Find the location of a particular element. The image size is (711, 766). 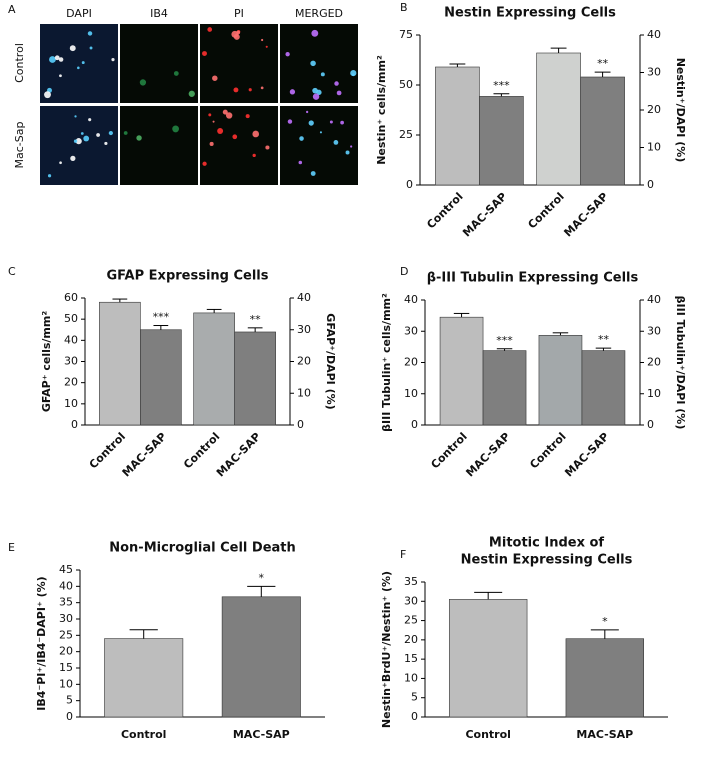

y2-axis-label: βIII Tubulin⁺/DAPI (%) is located at coordinates (680, 363).